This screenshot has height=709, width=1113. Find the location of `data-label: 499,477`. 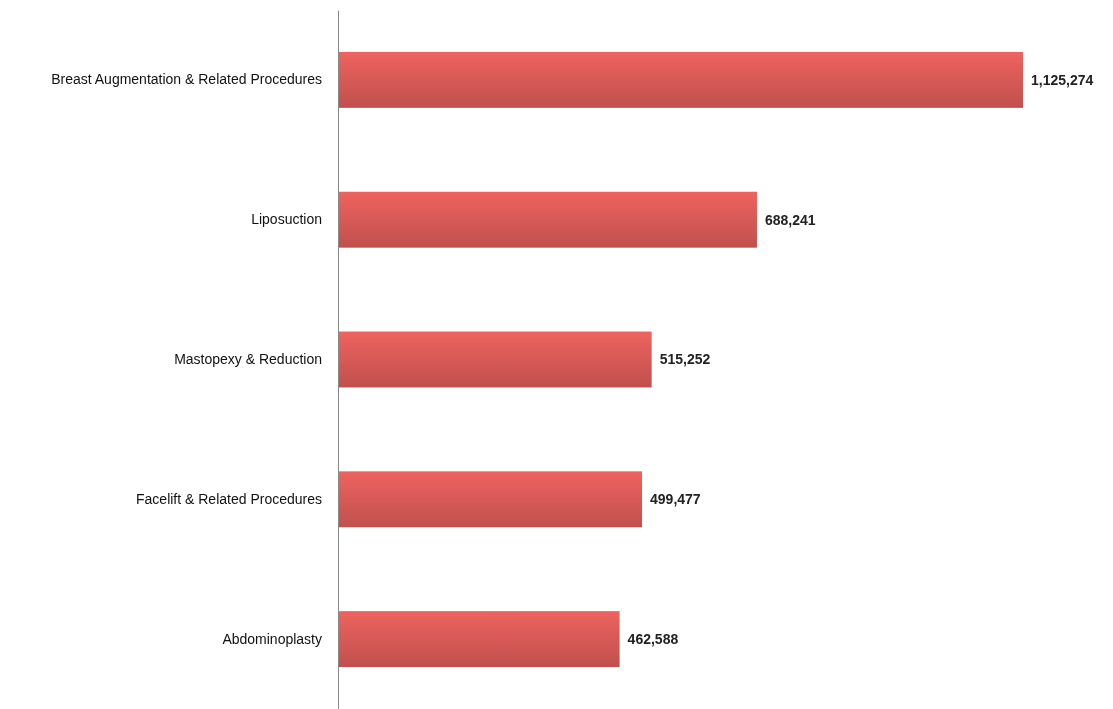

data-label: 499,477 is located at coordinates (675, 499).